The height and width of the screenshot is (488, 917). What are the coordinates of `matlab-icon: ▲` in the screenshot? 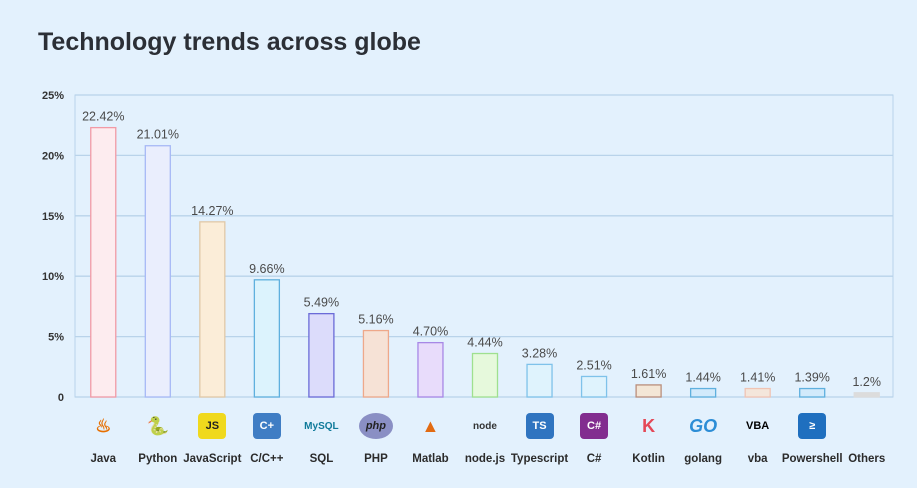 It's located at (430, 425).